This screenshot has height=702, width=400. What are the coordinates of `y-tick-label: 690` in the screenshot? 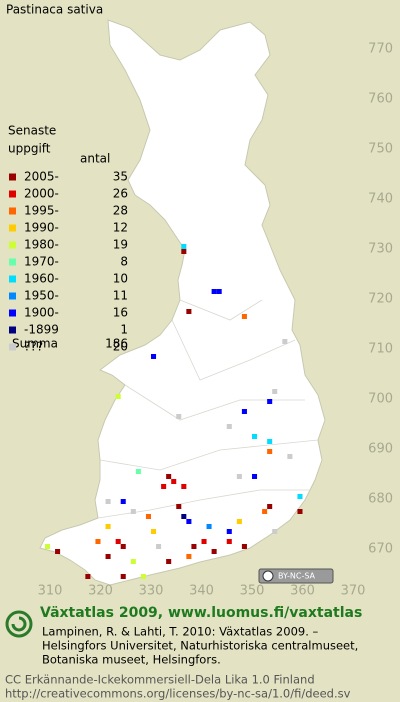 It's located at (380, 449).